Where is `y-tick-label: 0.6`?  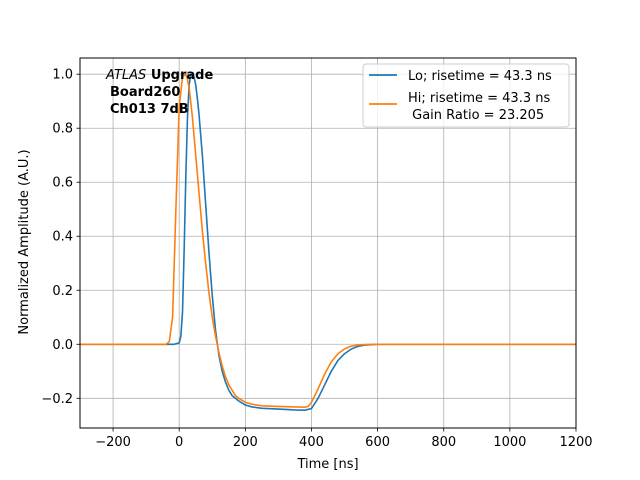
y-tick-label: 0.6 is located at coordinates (62, 183).